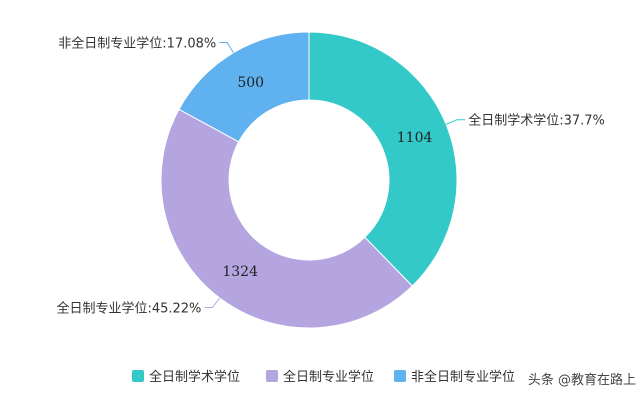 The height and width of the screenshot is (403, 640). I want to click on outer-percent-label-3: 非全日制专业学位:17.08%, so click(137, 43).